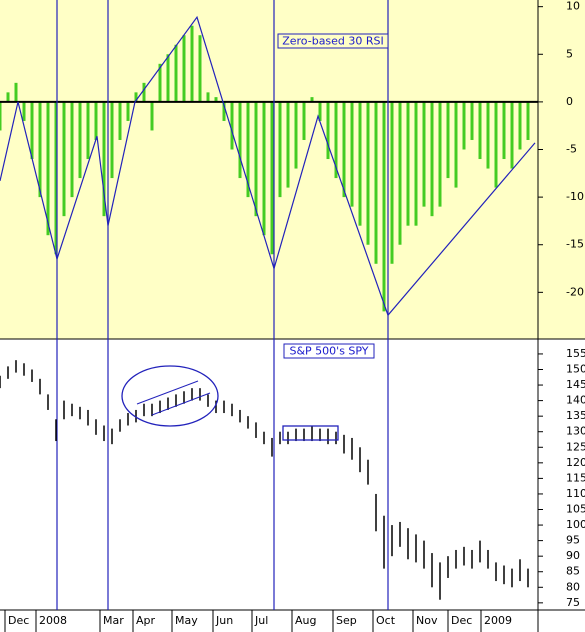 This screenshot has height=632, width=585. Describe the element at coordinates (113, 620) in the screenshot. I see `x-tick-label: Mar` at that location.